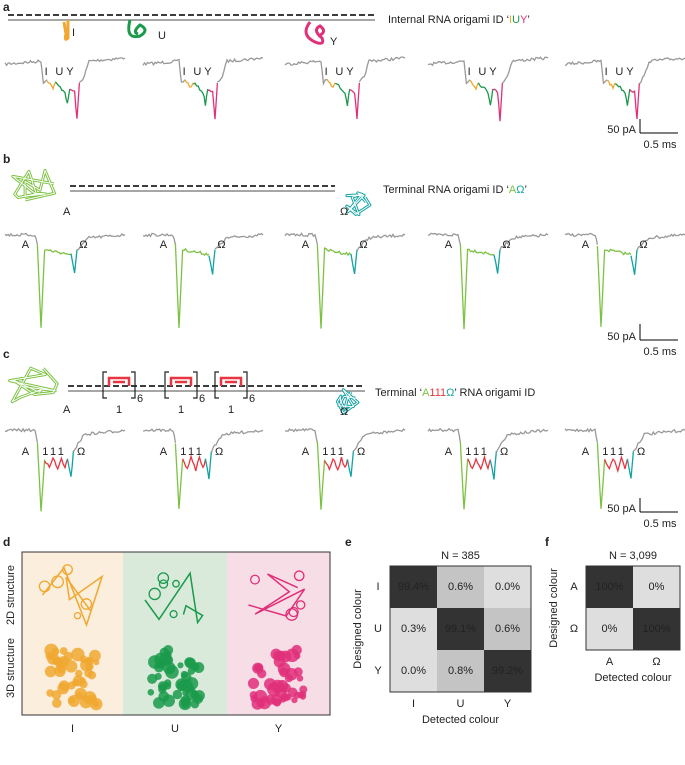 The width and height of the screenshot is (685, 765). Describe the element at coordinates (72, 633) in the screenshot. I see `column-background` at that location.